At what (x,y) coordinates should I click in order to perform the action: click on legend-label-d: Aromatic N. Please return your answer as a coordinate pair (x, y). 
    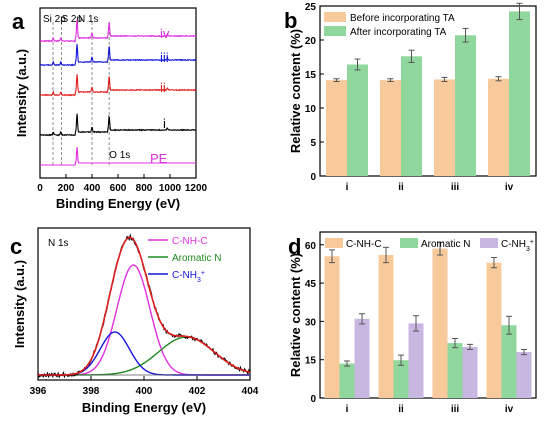
    Looking at the image, I should click on (445, 244).